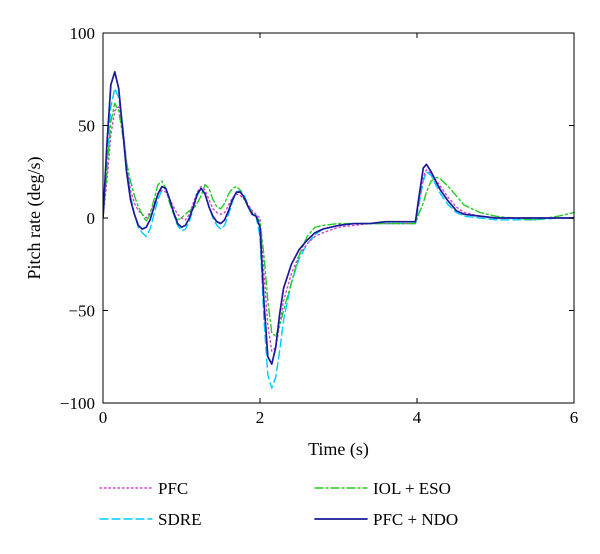  I want to click on legend-label: PFC + NDO, so click(415, 519).